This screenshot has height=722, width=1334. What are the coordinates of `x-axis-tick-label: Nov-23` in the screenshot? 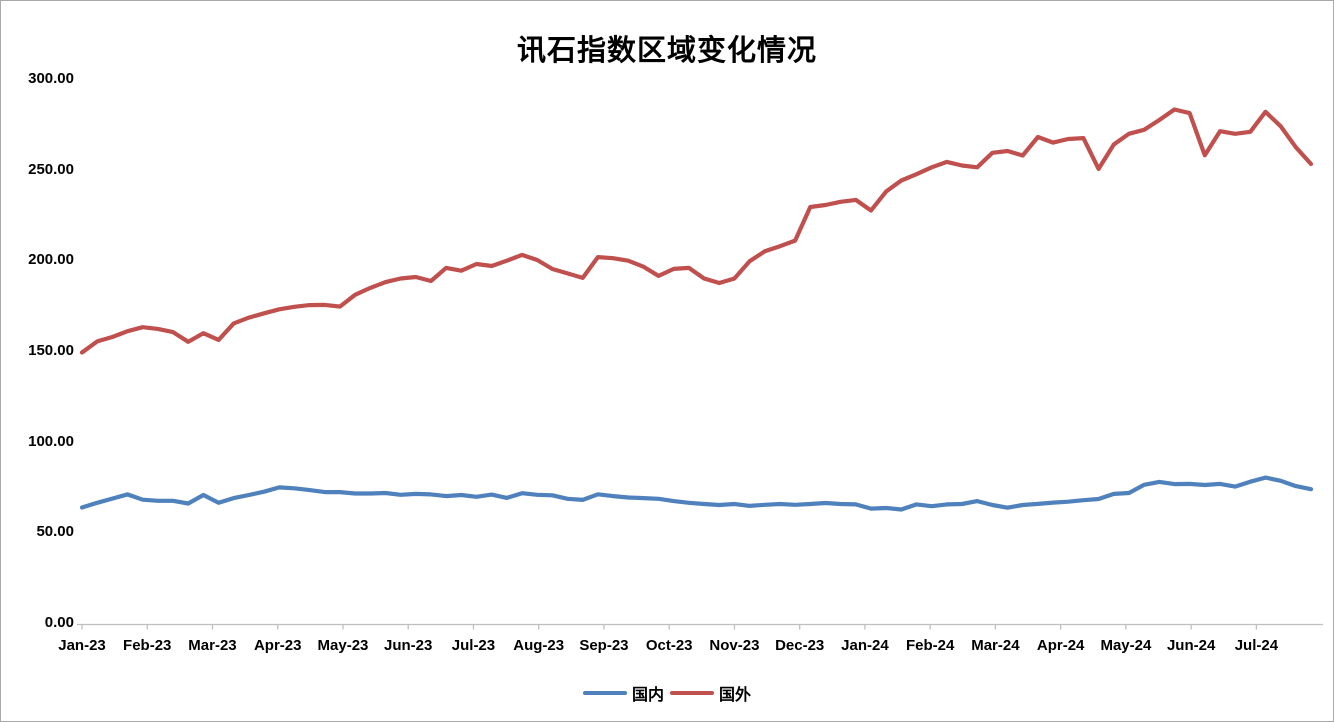 It's located at (734, 645).